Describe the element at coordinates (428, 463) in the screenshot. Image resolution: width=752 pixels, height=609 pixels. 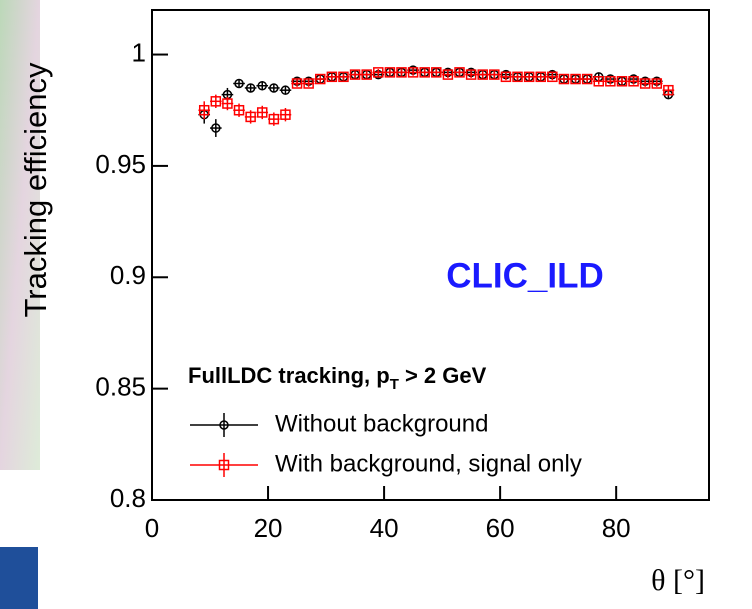
I see `legend-label: With background, signal only` at that location.